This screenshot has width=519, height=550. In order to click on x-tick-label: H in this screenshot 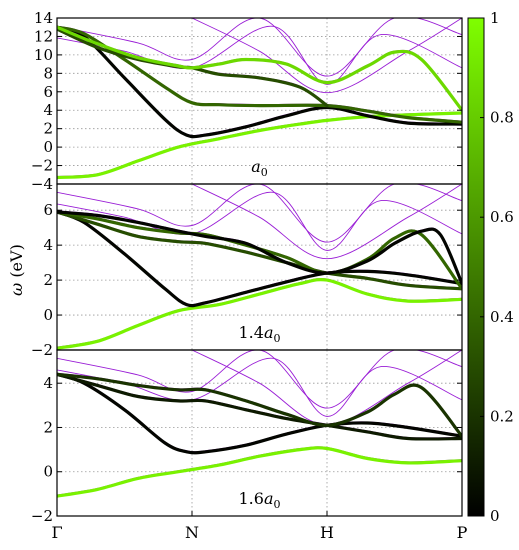, I will do `click(327, 532)`.